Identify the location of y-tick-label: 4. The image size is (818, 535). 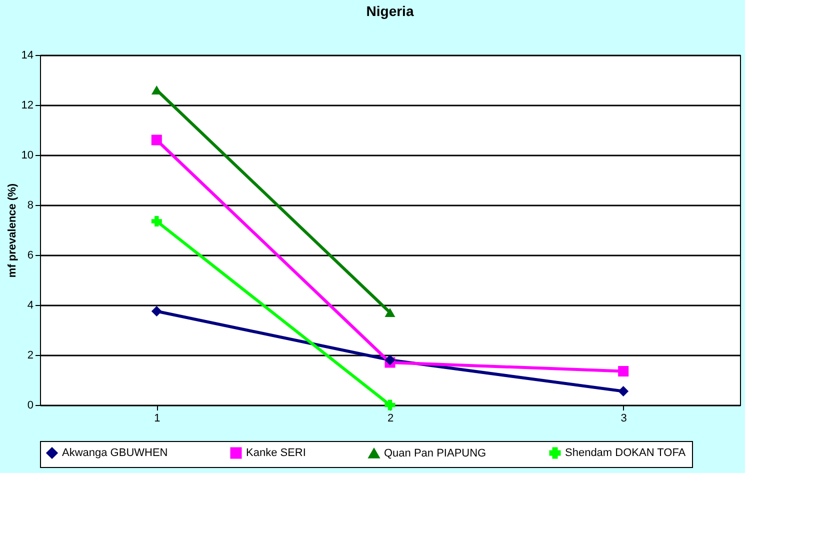
(30, 306).